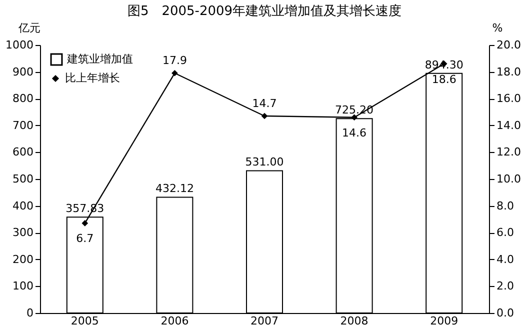  What do you see at coordinates (23, 99) in the screenshot?
I see `y-tick-label: 800` at bounding box center [23, 99].